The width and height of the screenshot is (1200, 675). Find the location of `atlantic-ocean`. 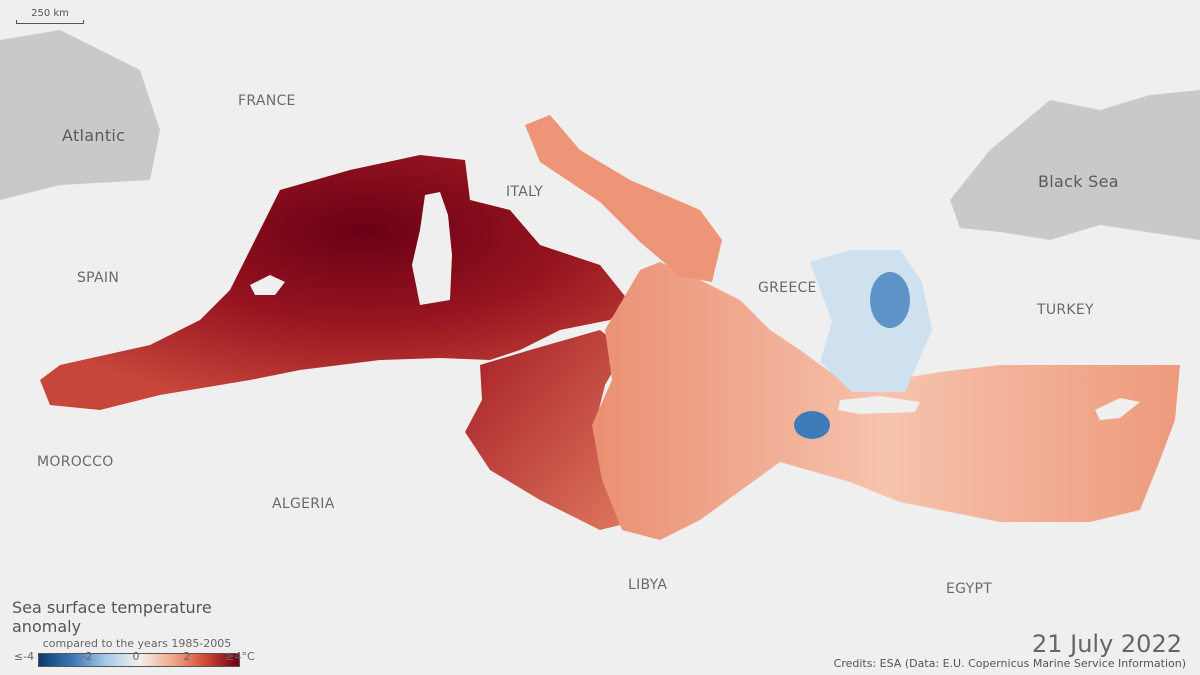

atlantic-ocean is located at coordinates (80, 115).